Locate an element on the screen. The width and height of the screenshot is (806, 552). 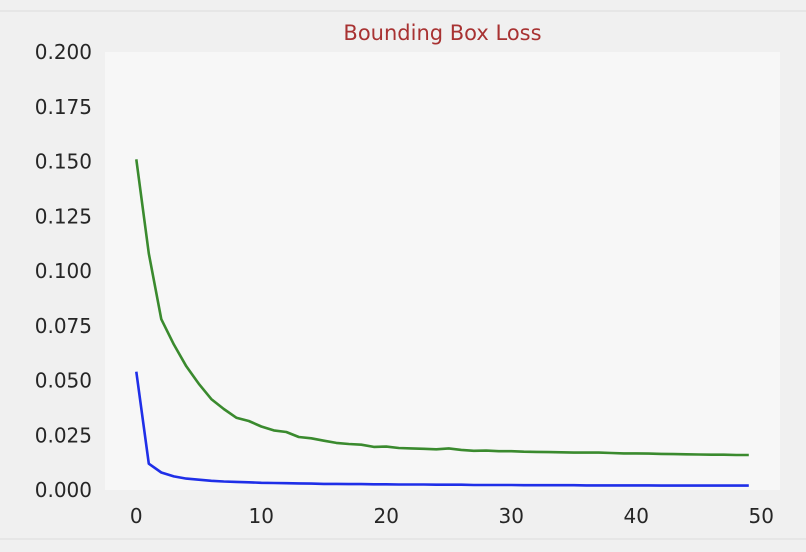
y-tick-label: 0.125 is located at coordinates (63, 216).